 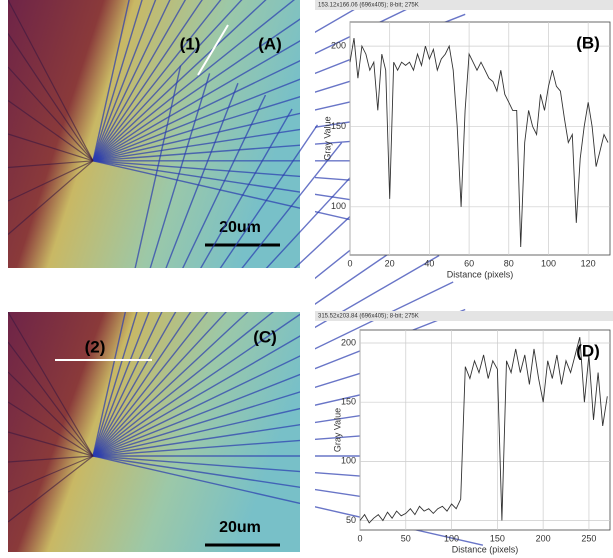 What do you see at coordinates (469, 263) in the screenshot?
I see `x-tick-label: 60` at bounding box center [469, 263].